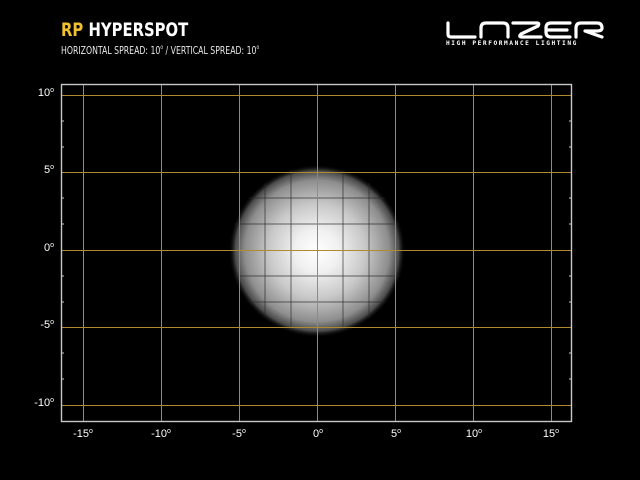 The image size is (640, 480). I want to click on x-tick-label: -10o, so click(161, 434).